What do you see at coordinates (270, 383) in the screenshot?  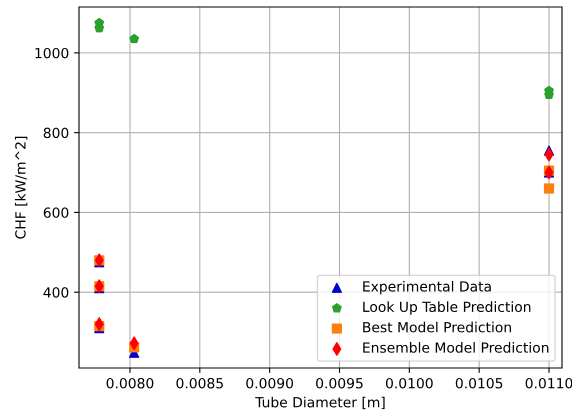 I see `x-tick-label: 0.0090` at bounding box center [270, 383].